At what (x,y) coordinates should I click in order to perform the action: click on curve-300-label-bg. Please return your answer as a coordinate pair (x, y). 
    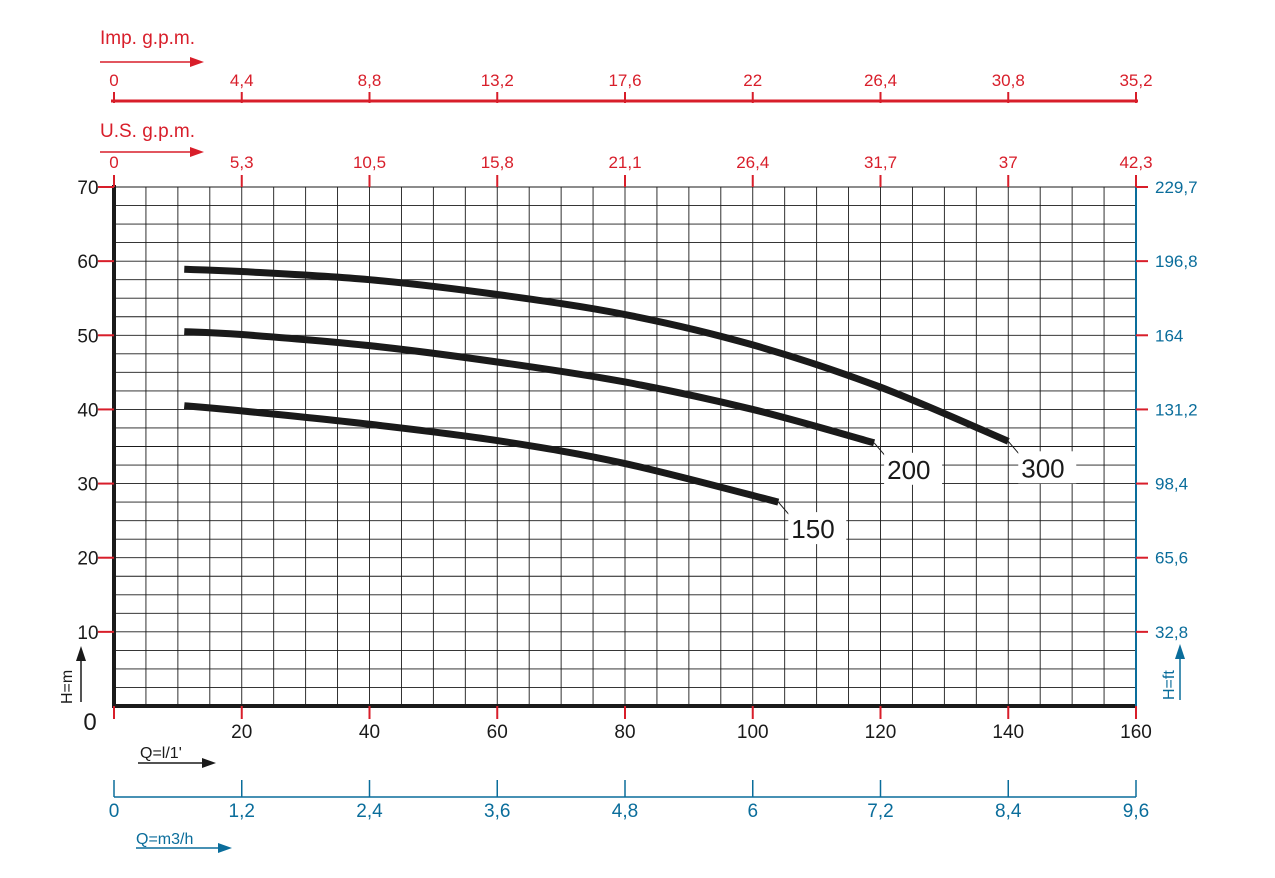
    Looking at the image, I should click on (1047, 467).